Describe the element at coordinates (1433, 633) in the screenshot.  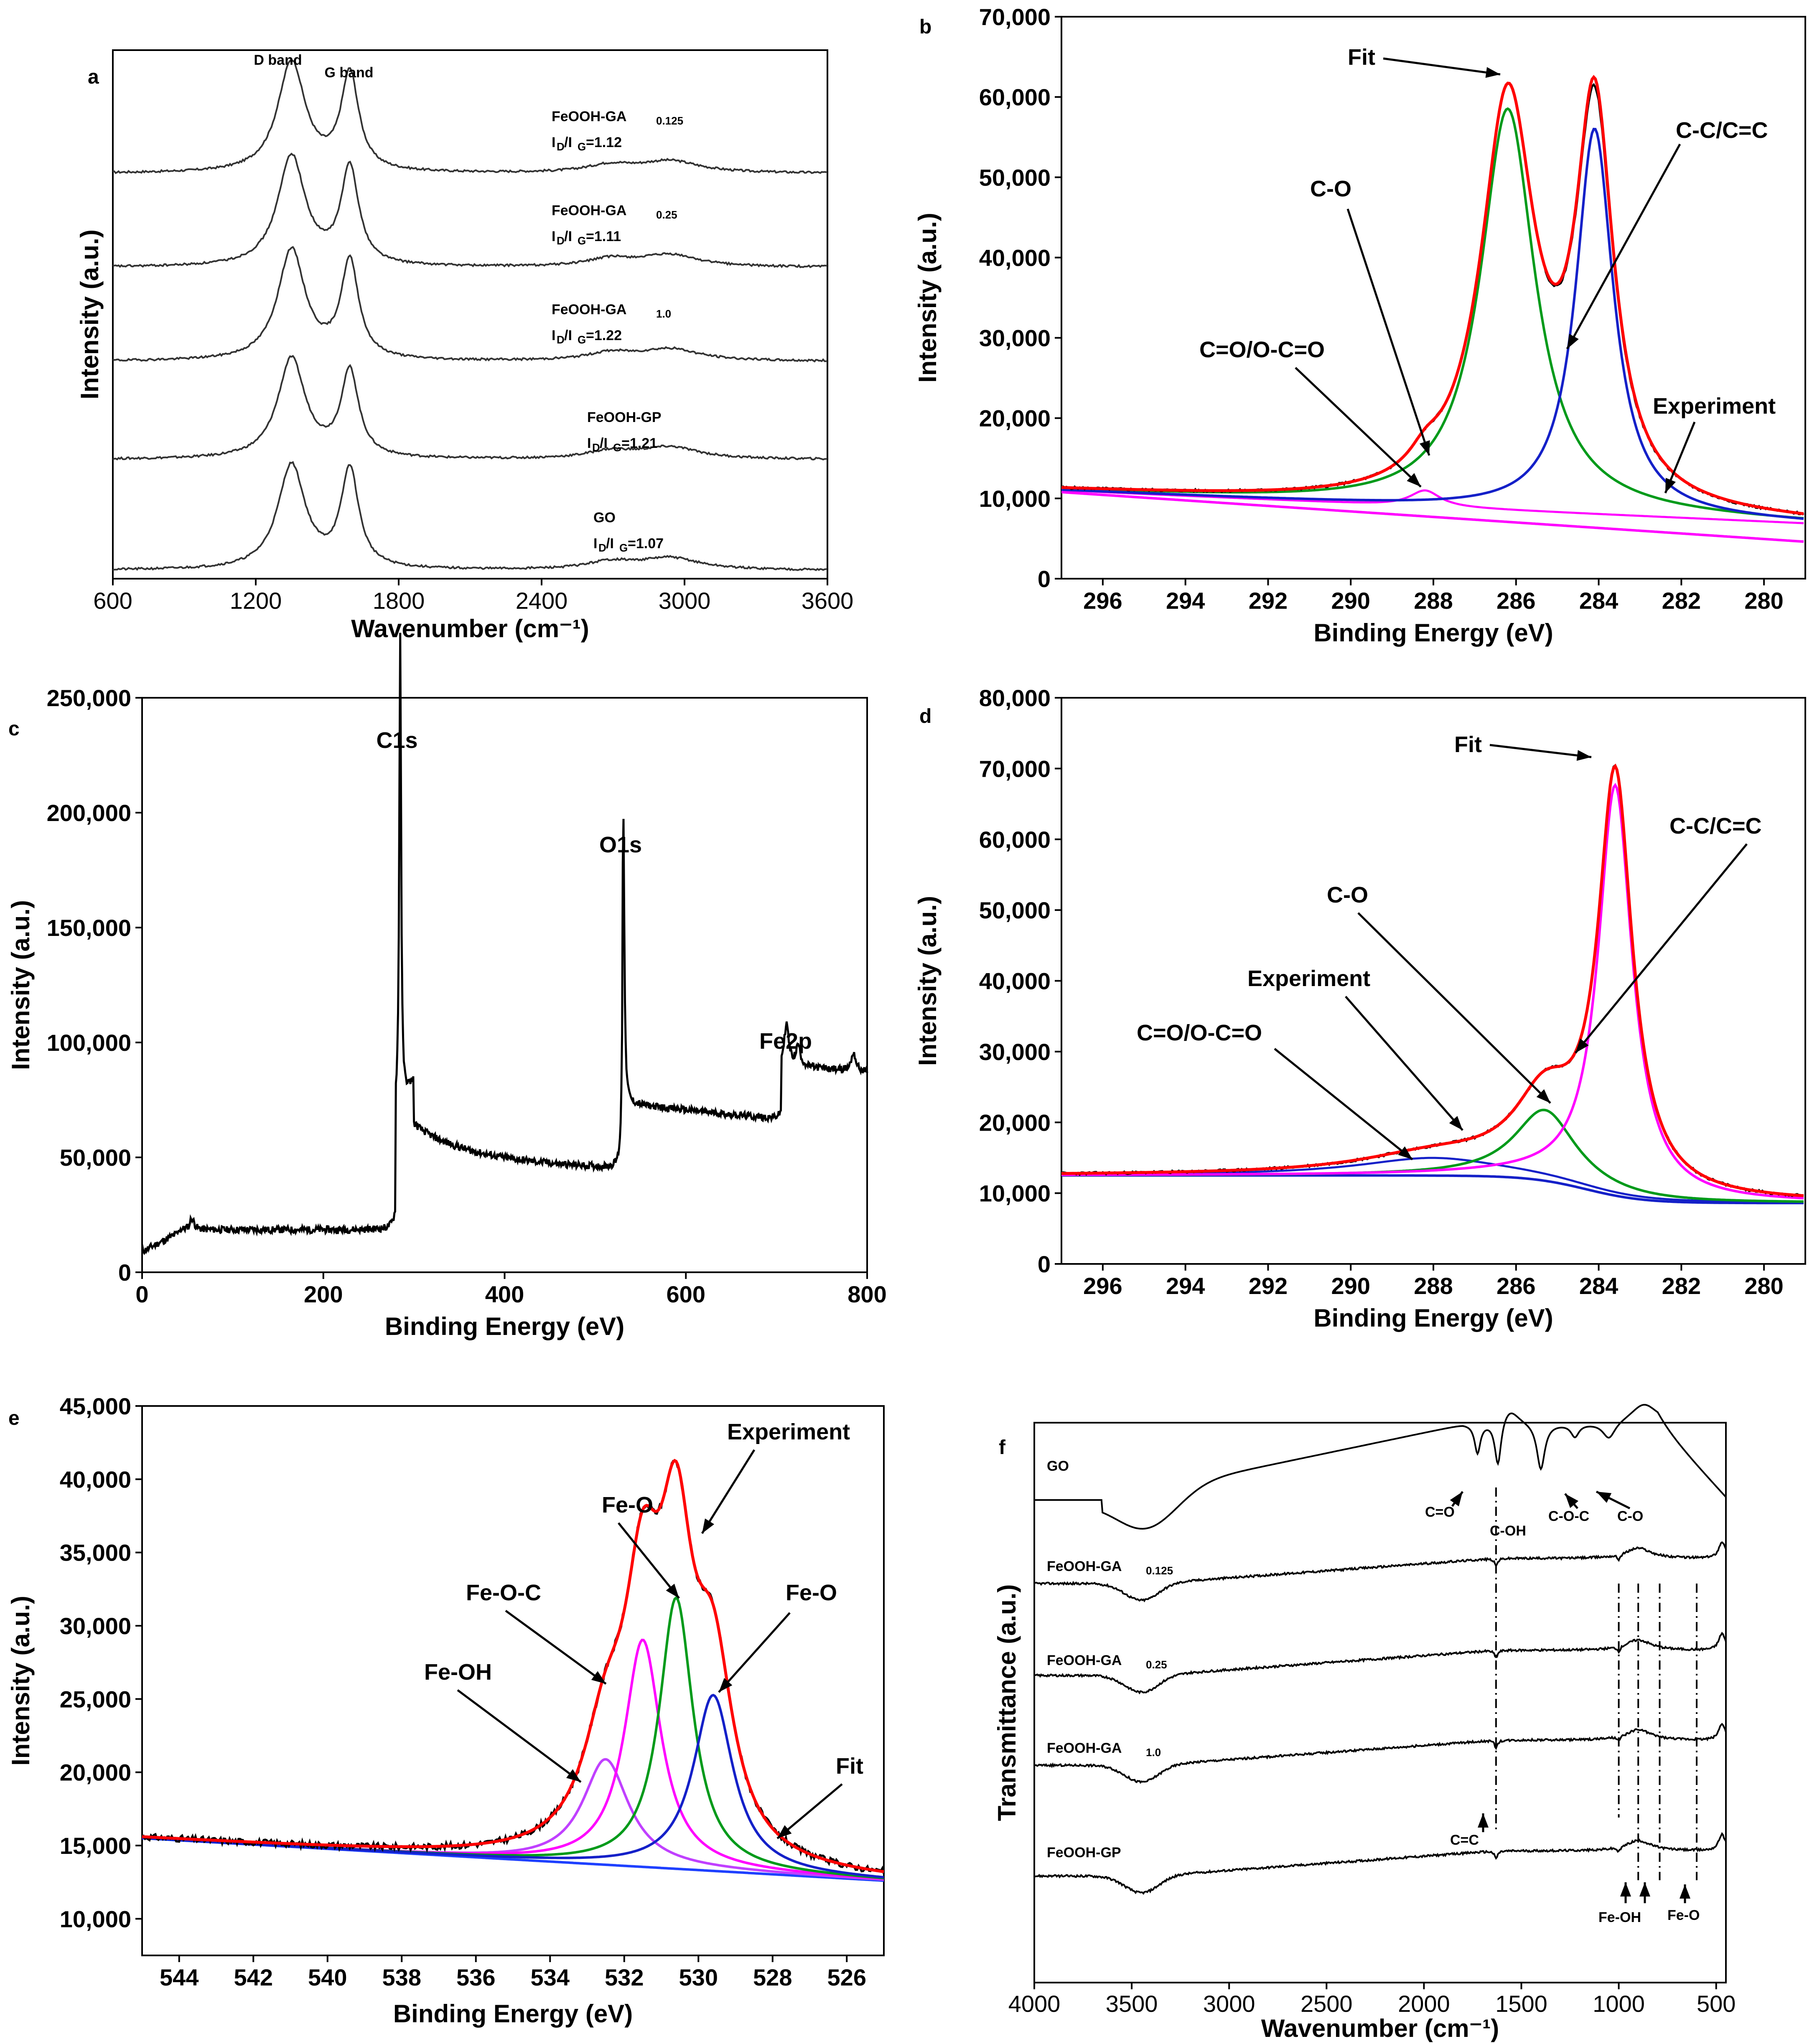
I see `b-xlabel: Binding Energy (eV)` at that location.